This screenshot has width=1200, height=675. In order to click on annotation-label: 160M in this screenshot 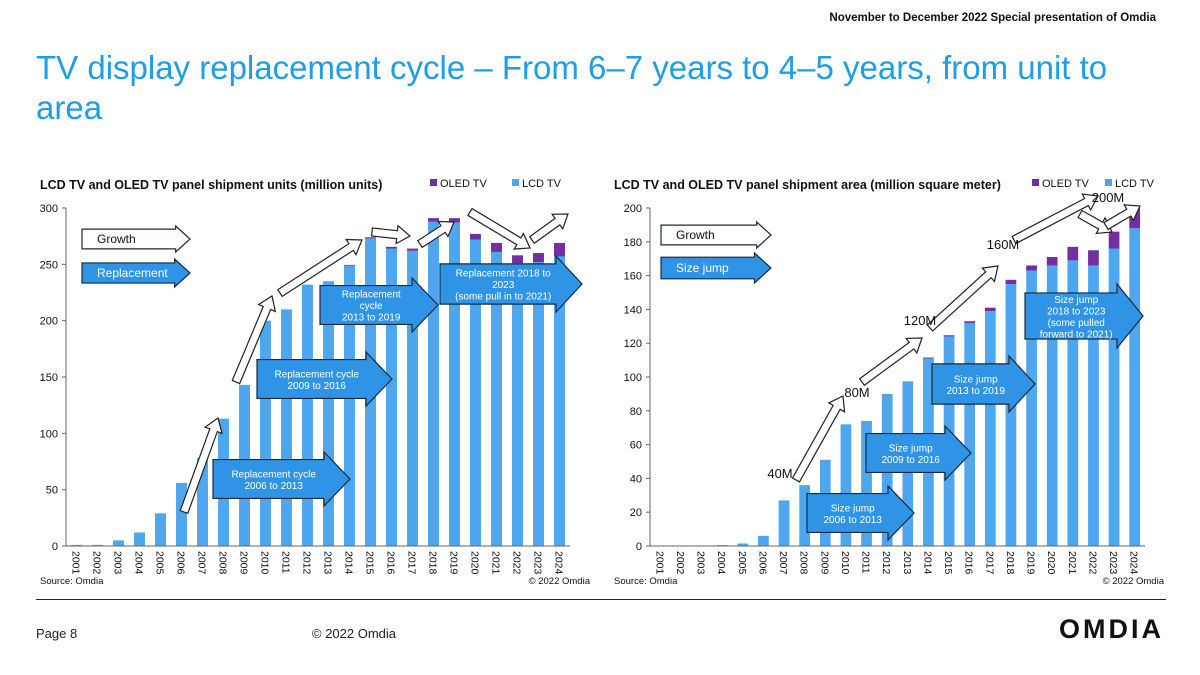, I will do `click(1003, 244)`.